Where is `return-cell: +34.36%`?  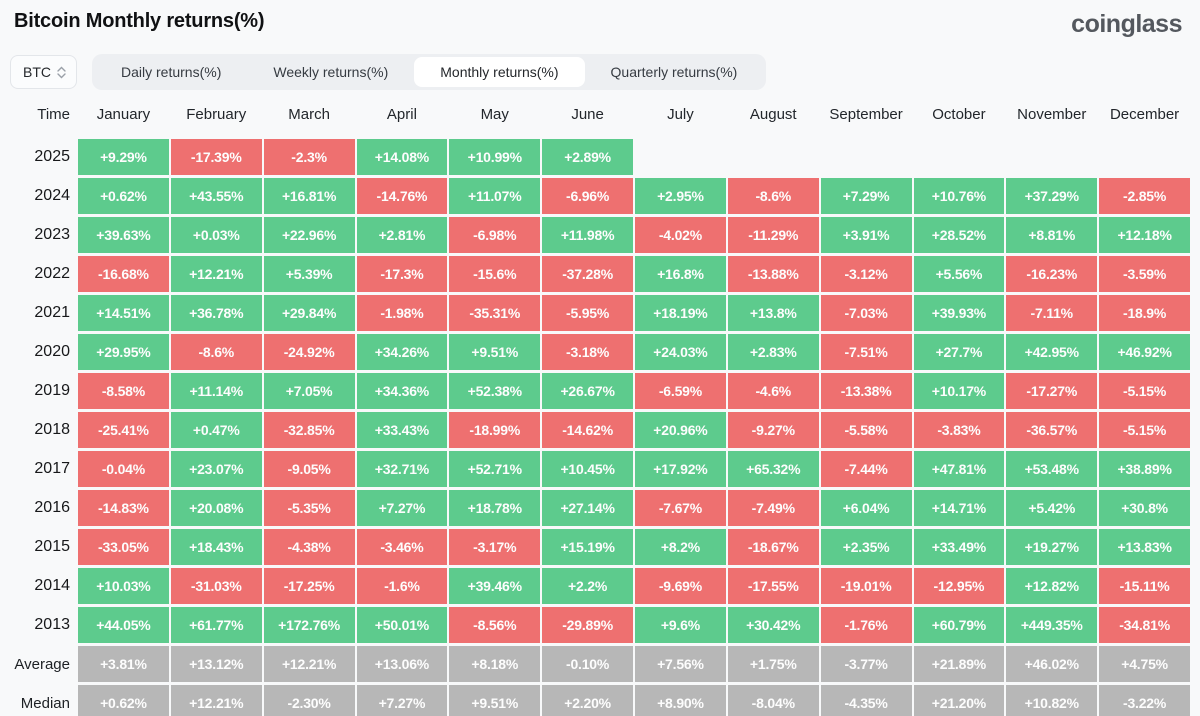
return-cell: +34.36% is located at coordinates (402, 391).